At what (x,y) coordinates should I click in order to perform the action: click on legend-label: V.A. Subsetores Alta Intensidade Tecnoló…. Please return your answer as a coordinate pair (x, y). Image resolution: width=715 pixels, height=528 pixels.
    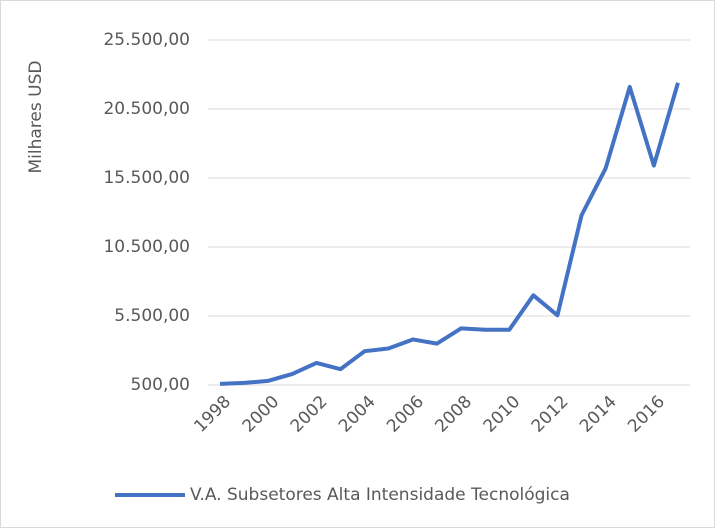
    Looking at the image, I should click on (380, 495).